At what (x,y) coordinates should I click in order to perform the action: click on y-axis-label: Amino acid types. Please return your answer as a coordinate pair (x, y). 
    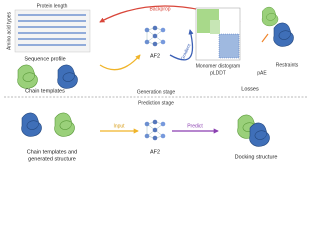
    Looking at the image, I should click on (9, 30).